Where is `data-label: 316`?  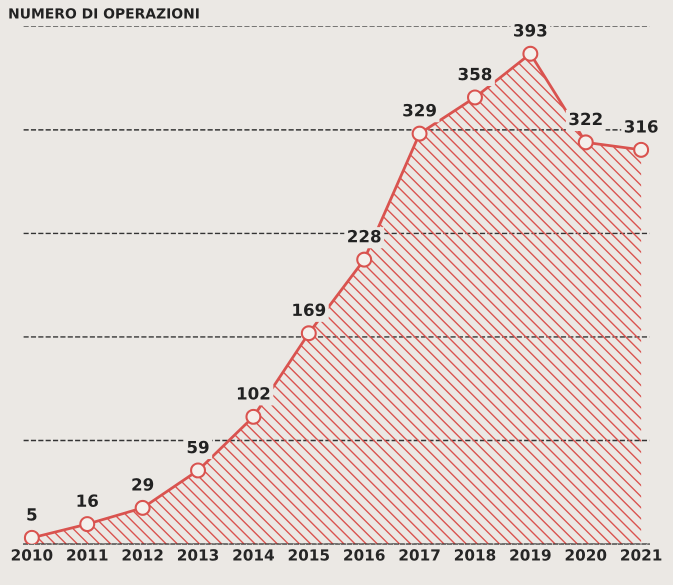 data-label: 316 is located at coordinates (641, 126).